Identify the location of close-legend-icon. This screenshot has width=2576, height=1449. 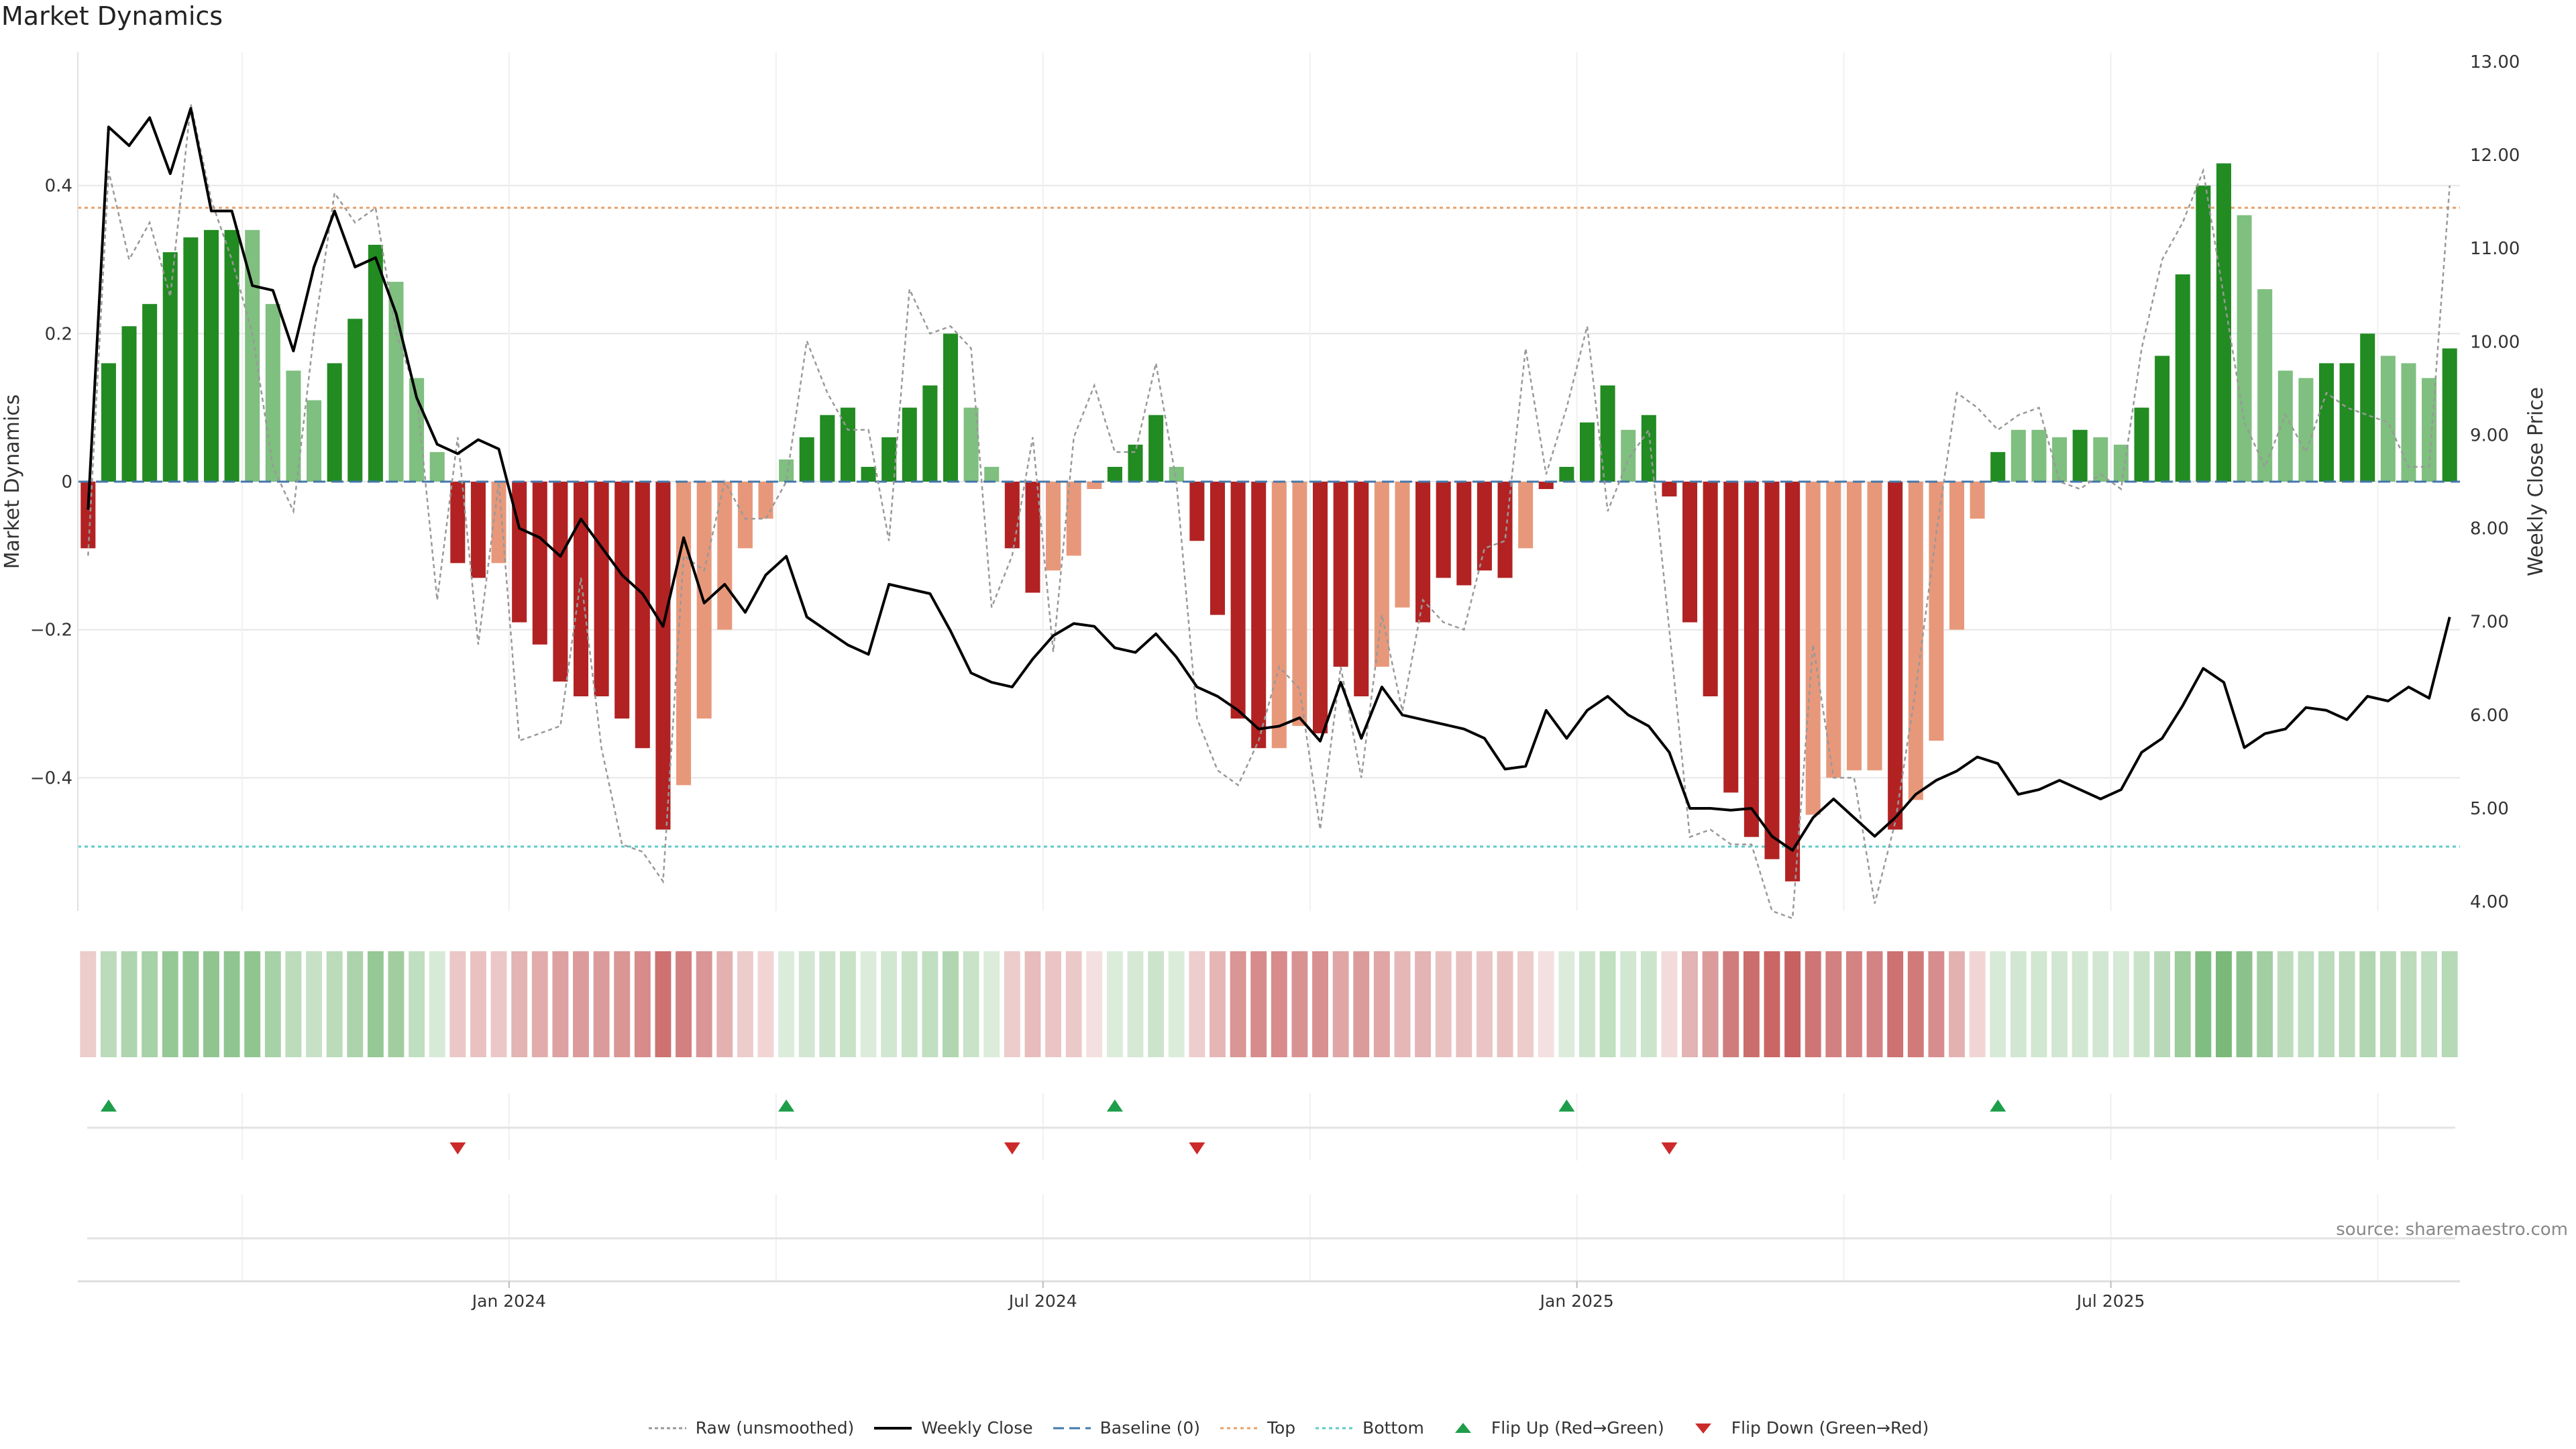
(893, 1428).